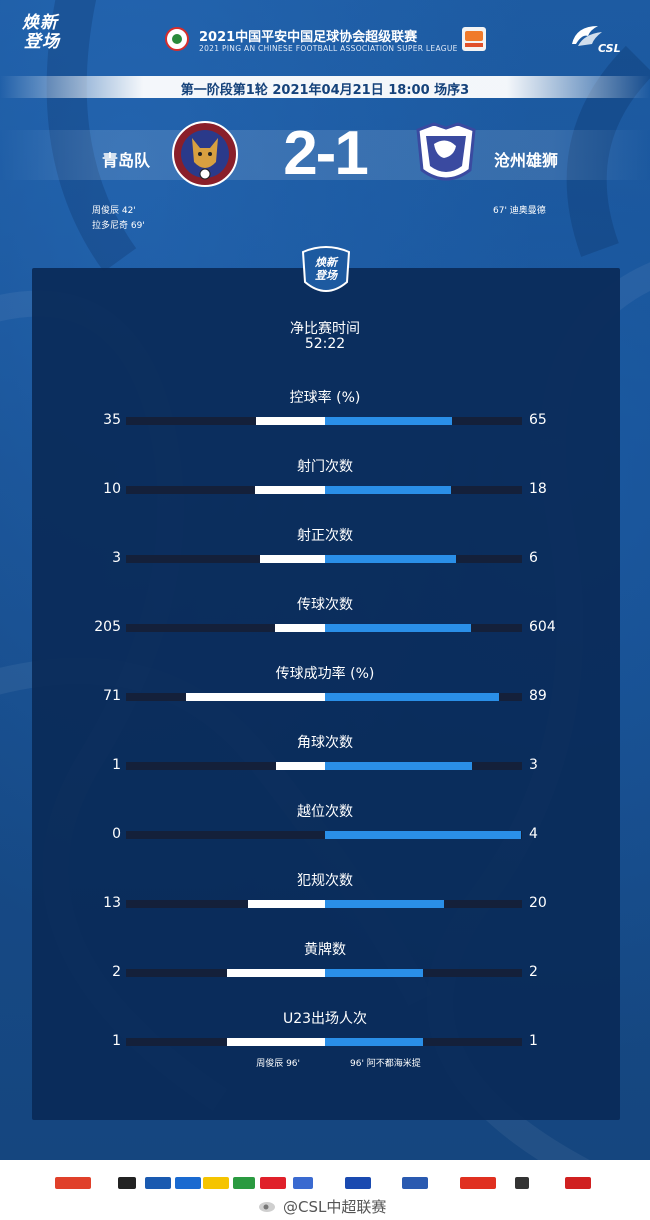 This screenshot has width=650, height=1220. Describe the element at coordinates (533, 765) in the screenshot. I see `stat-value-away: 3` at that location.